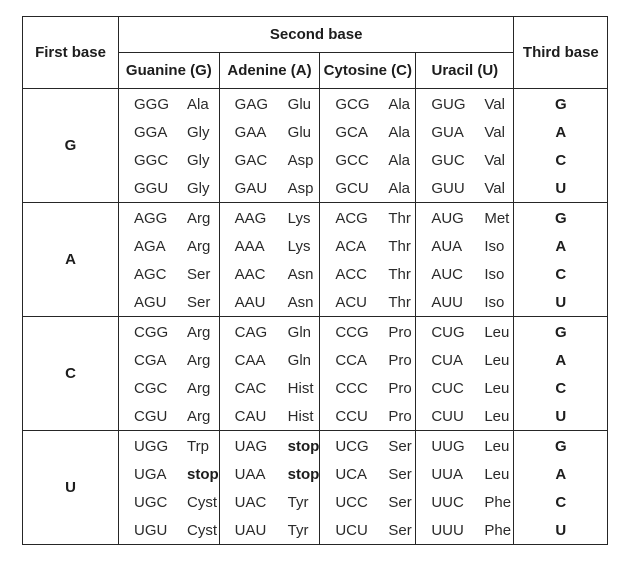 Image resolution: width=624 pixels, height=562 pixels. Describe the element at coordinates (561, 145) in the screenshot. I see `third-base-cell: G A C U` at that location.